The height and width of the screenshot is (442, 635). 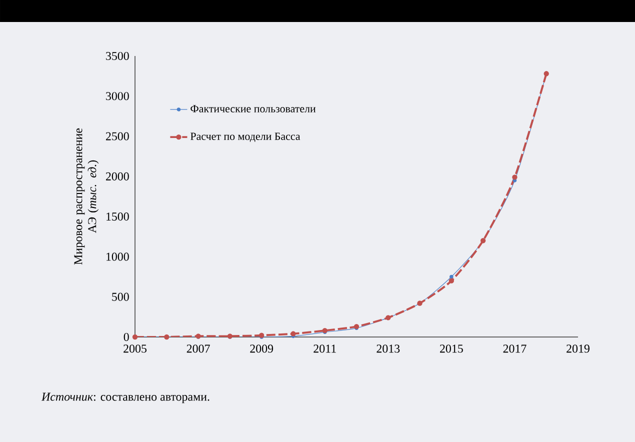 What do you see at coordinates (117, 256) in the screenshot?
I see `y-tick-label: 1000` at bounding box center [117, 256].